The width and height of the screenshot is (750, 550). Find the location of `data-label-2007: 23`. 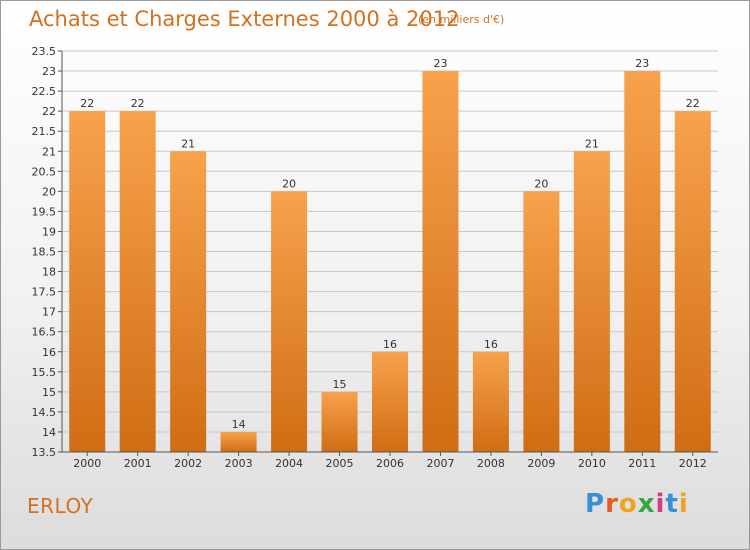

data-label-2007: 23 is located at coordinates (440, 63).